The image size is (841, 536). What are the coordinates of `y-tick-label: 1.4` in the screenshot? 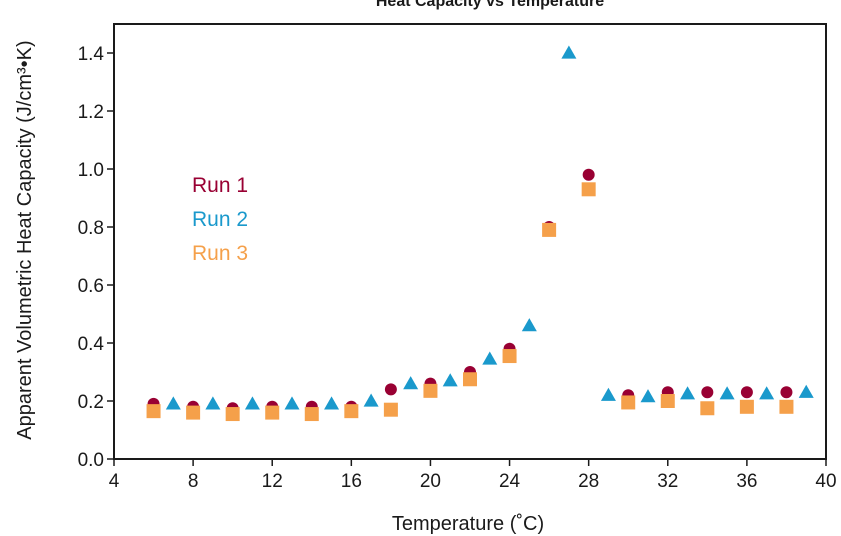 It's located at (91, 54).